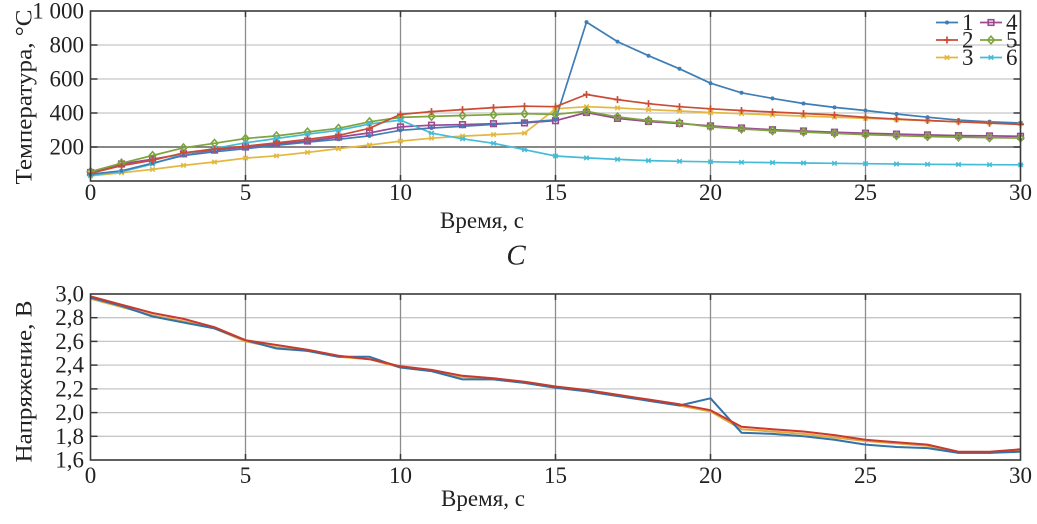 This screenshot has width=1037, height=524. Describe the element at coordinates (516, 256) in the screenshot. I see `svg-text: С` at that location.